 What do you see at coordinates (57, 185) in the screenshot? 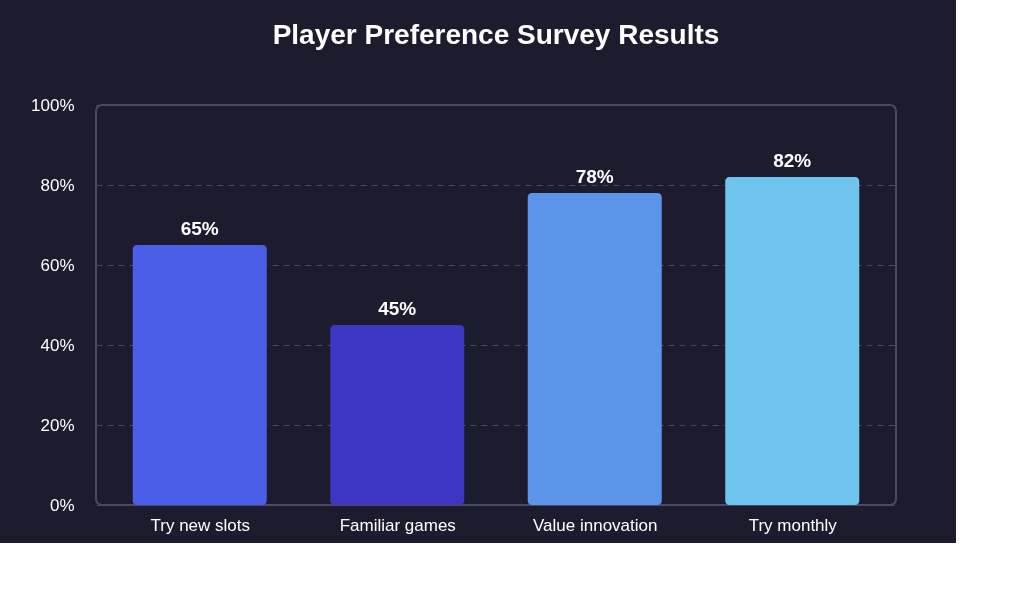
I see `y-tick-label: 80%` at bounding box center [57, 185].